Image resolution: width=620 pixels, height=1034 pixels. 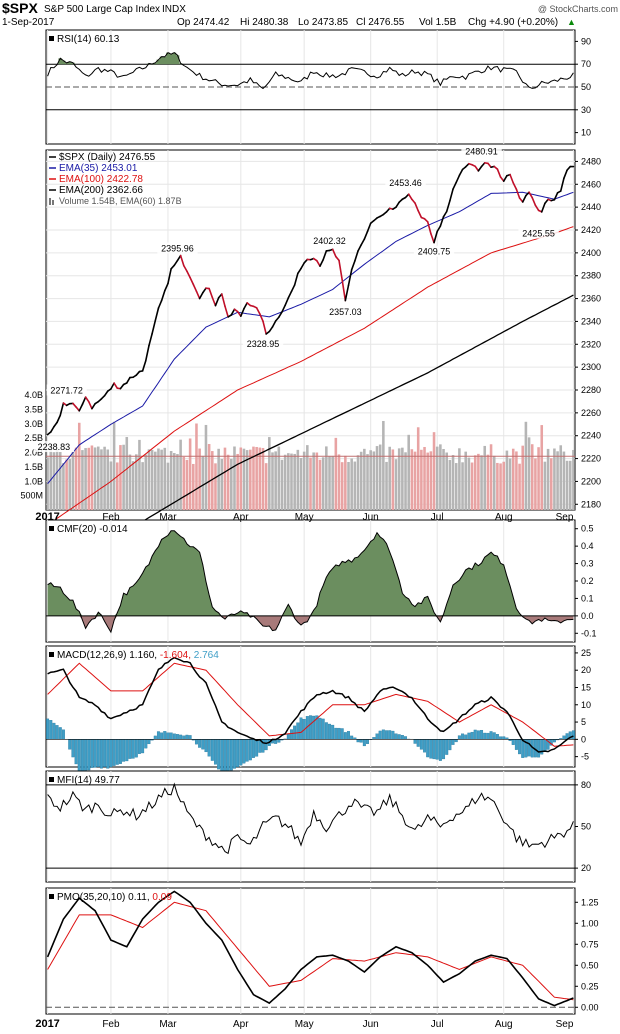 What do you see at coordinates (120, 201) in the screenshot?
I see `legend-label: Volume 1.54B, EMA(60) 1.87B` at bounding box center [120, 201].